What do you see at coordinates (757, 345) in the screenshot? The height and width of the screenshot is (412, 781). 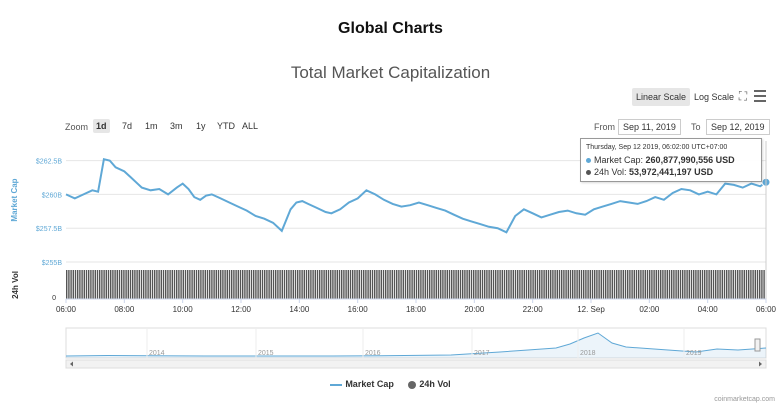 I see `navigator-handle` at bounding box center [757, 345].